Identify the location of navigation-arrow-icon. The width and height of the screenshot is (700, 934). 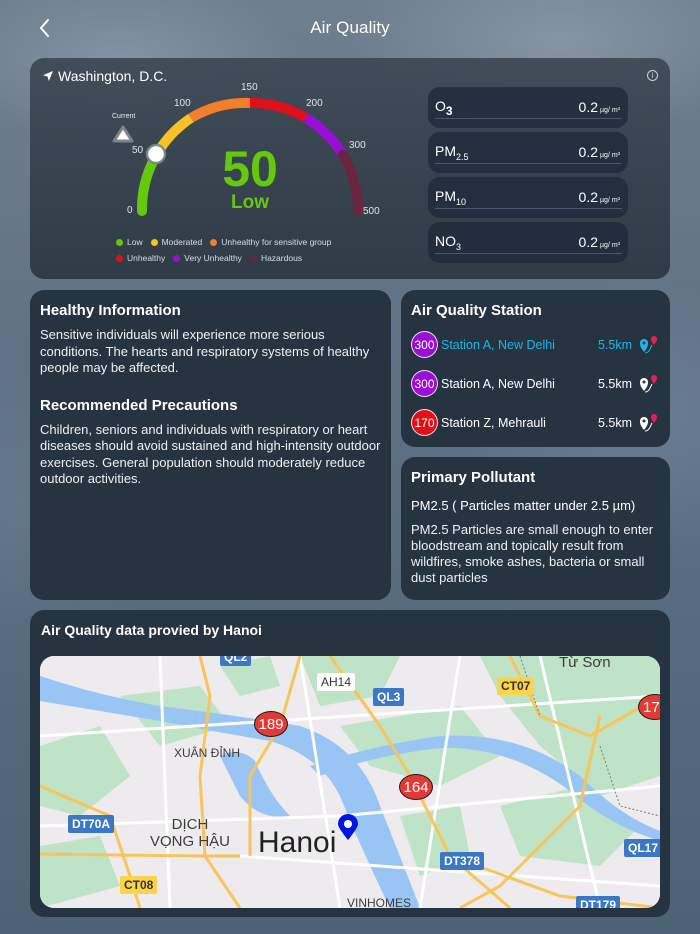
(48, 76).